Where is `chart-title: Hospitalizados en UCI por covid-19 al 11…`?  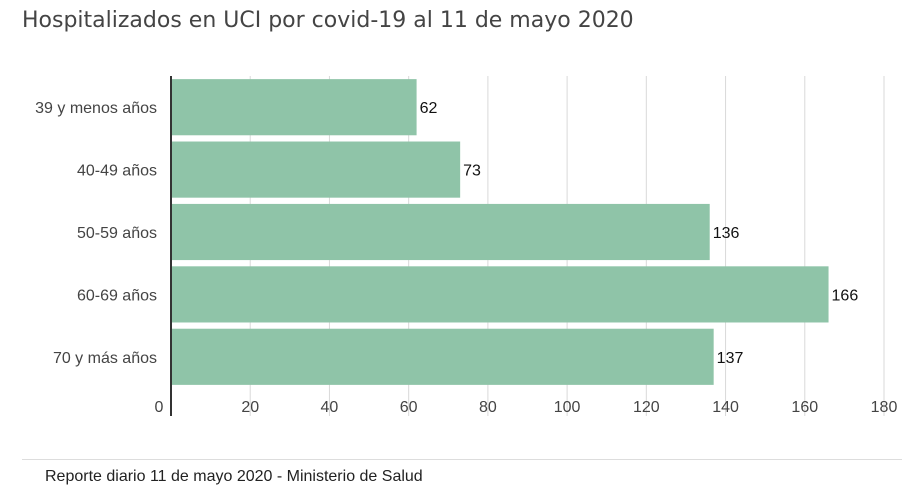
chart-title: Hospitalizados en UCI por covid-19 al 11… is located at coordinates (328, 20).